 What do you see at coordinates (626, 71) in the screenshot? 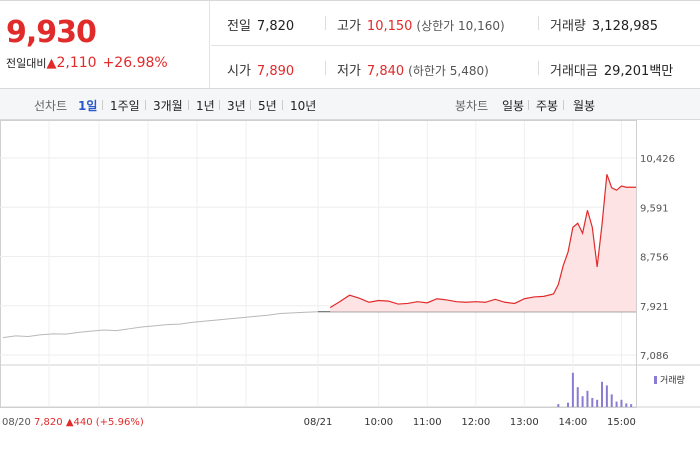
I see `stat-amount-value: 29,201` at bounding box center [626, 71].